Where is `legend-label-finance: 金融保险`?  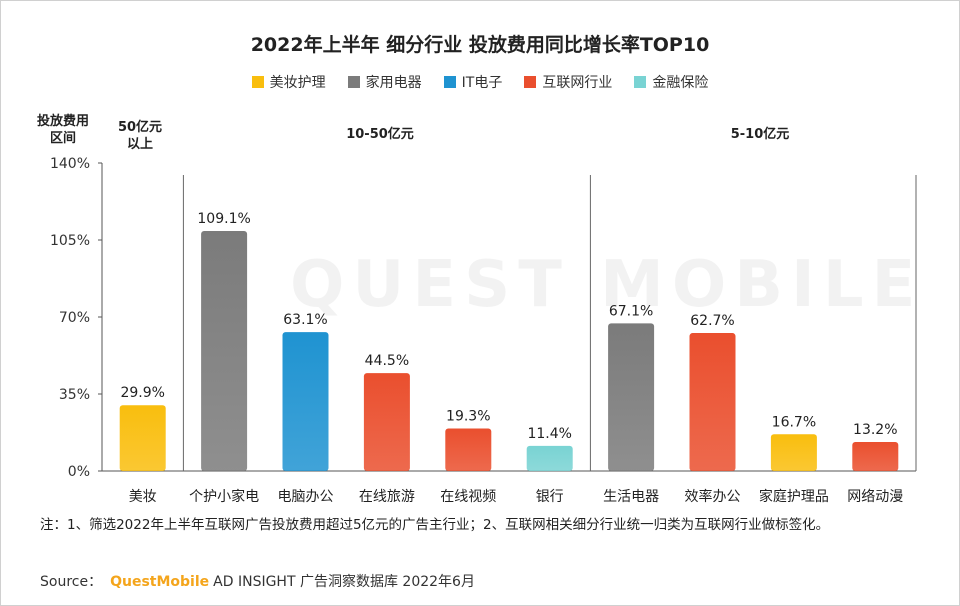 legend-label-finance: 金融保险 is located at coordinates (680, 83).